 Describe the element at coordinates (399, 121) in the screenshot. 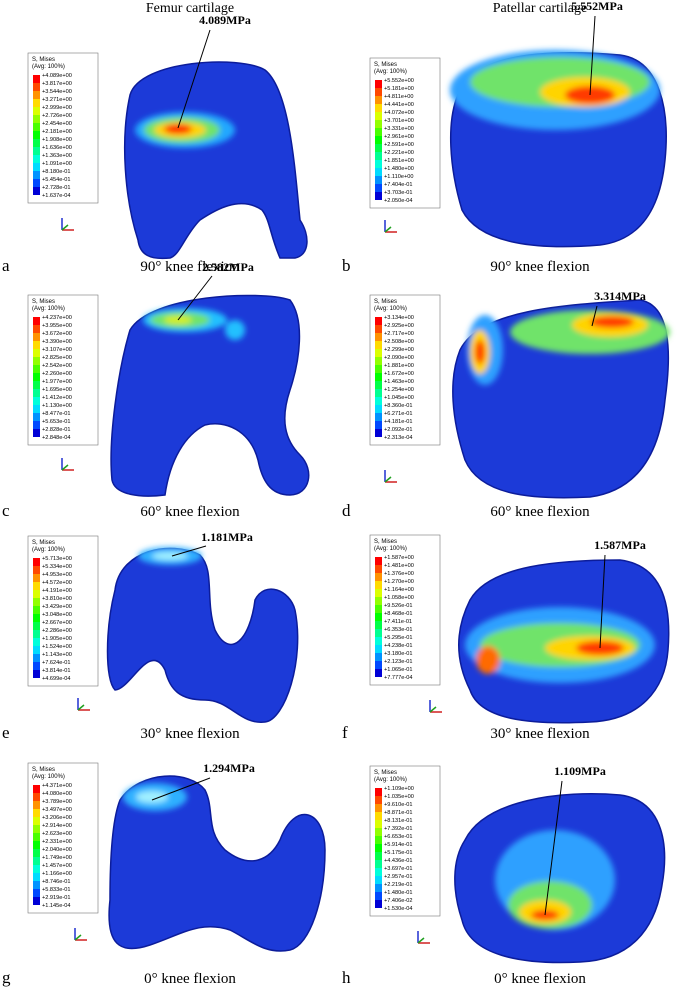

I see `legend-value: +3.701e+00` at that location.